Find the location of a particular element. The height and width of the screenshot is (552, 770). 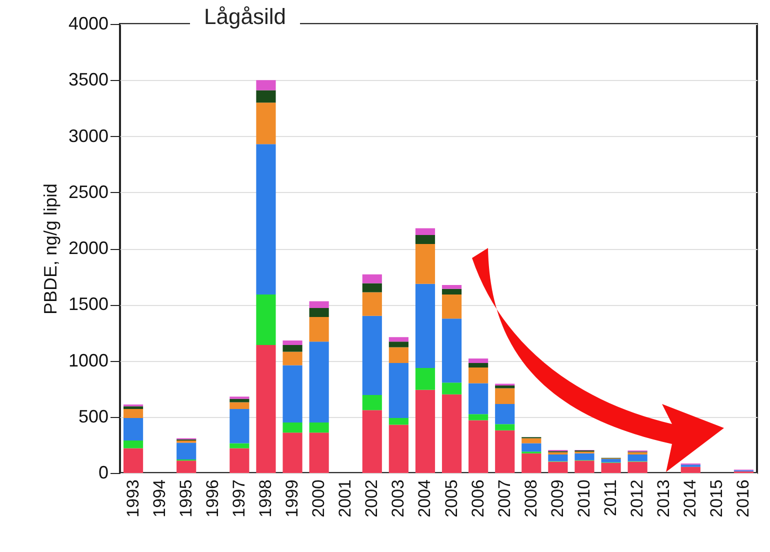

x-tick-label: 2011 is located at coordinates (610, 498).